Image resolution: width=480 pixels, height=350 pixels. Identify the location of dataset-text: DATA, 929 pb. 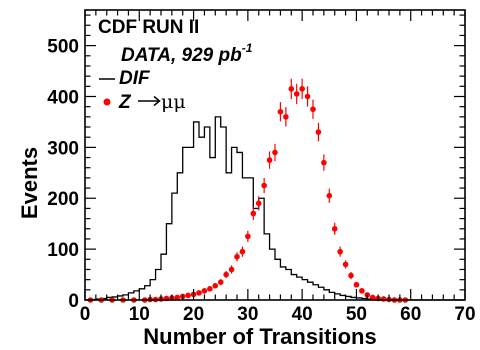
(181, 55).